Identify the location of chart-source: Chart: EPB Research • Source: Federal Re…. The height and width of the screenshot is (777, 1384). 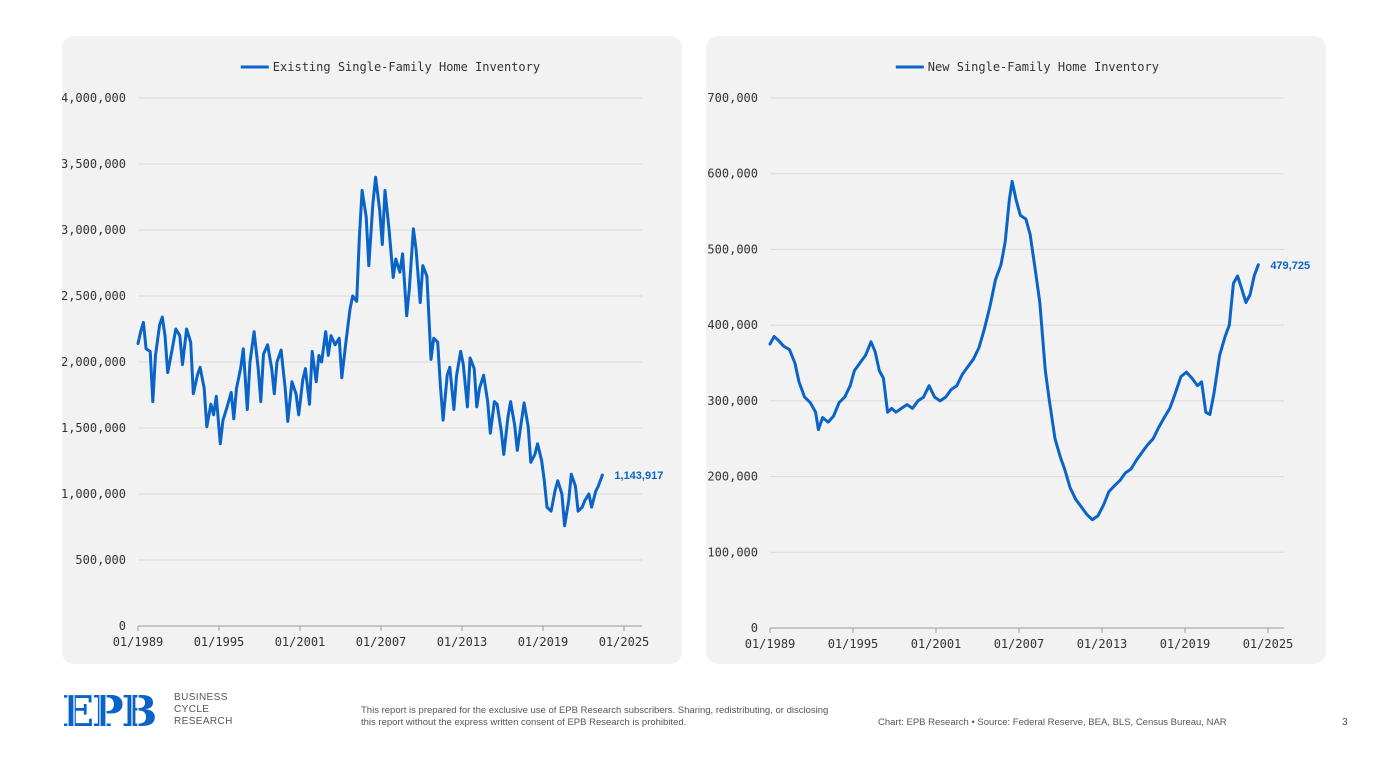
(1052, 722).